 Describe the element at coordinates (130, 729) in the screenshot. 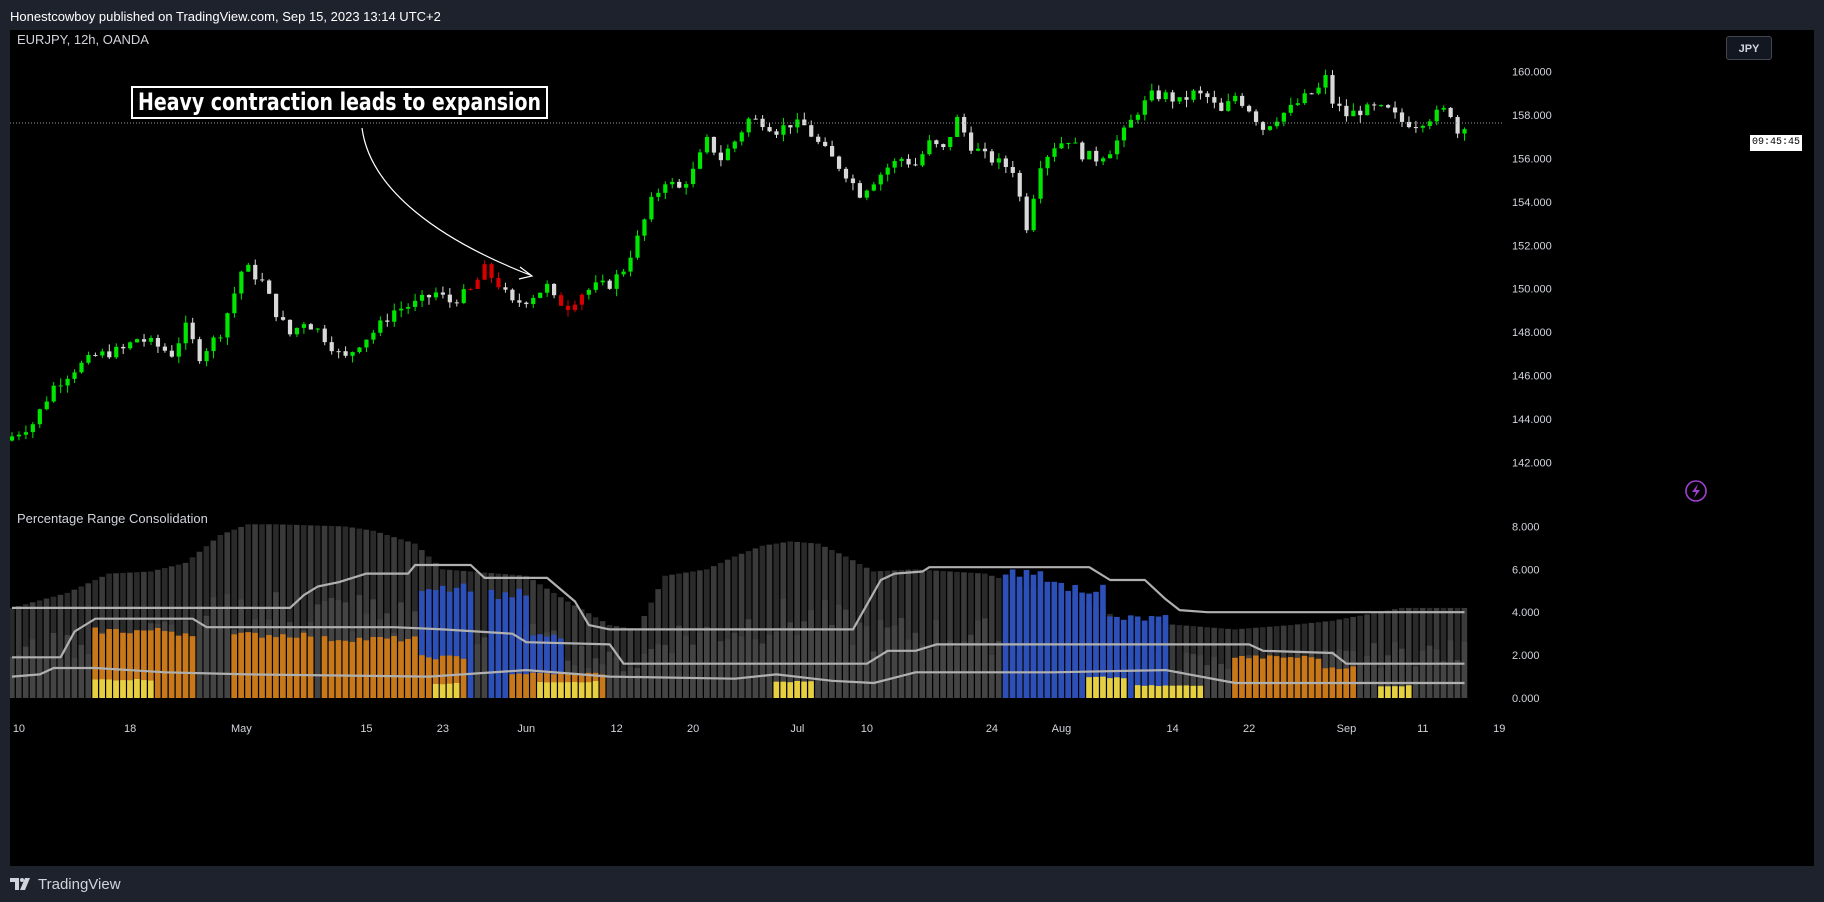

I see `time-tick-label: 18` at that location.